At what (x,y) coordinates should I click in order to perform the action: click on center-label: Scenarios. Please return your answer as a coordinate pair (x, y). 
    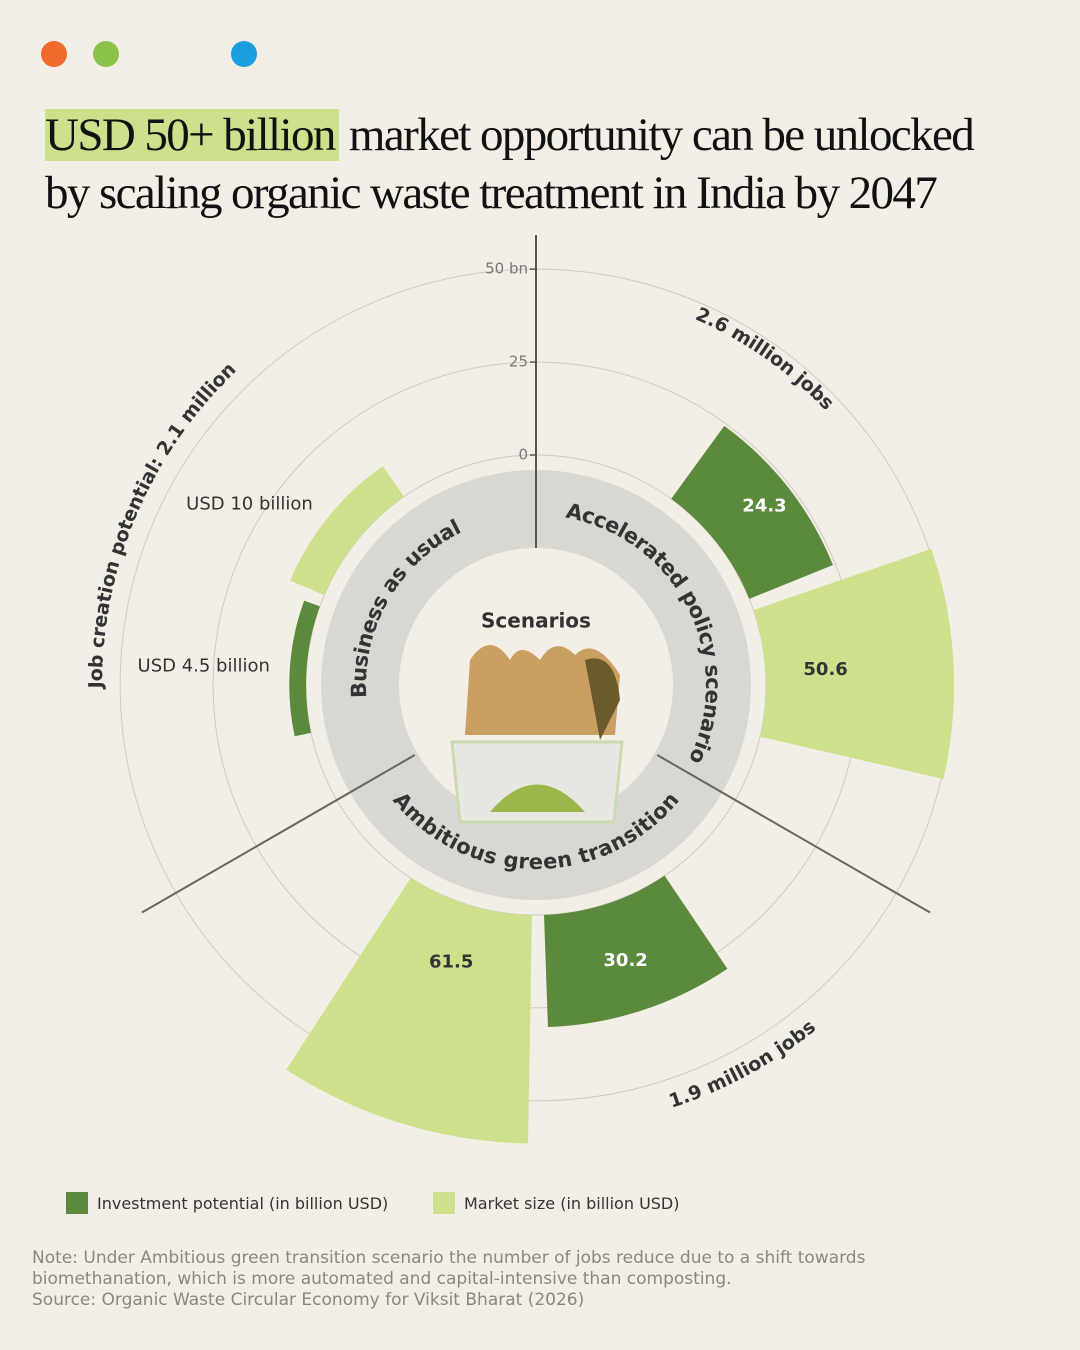
    Looking at the image, I should click on (536, 621).